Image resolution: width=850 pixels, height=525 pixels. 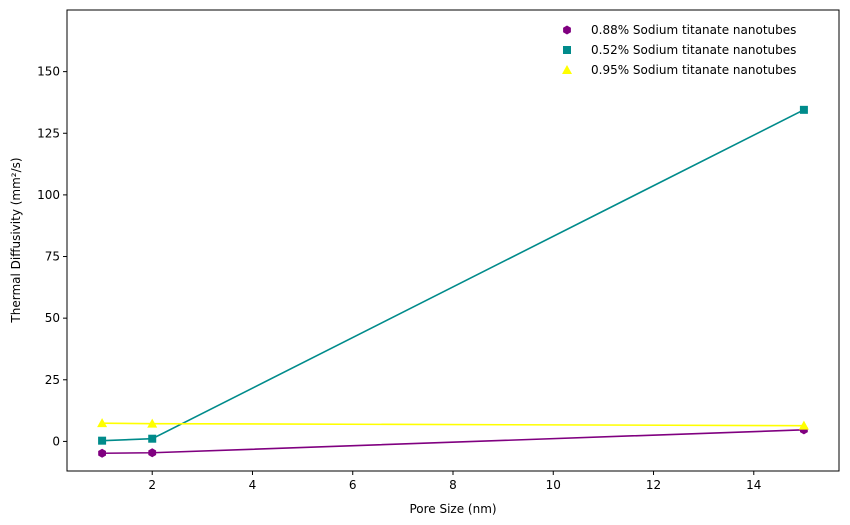 I want to click on y-tick-label: 125, so click(x=48, y=133).